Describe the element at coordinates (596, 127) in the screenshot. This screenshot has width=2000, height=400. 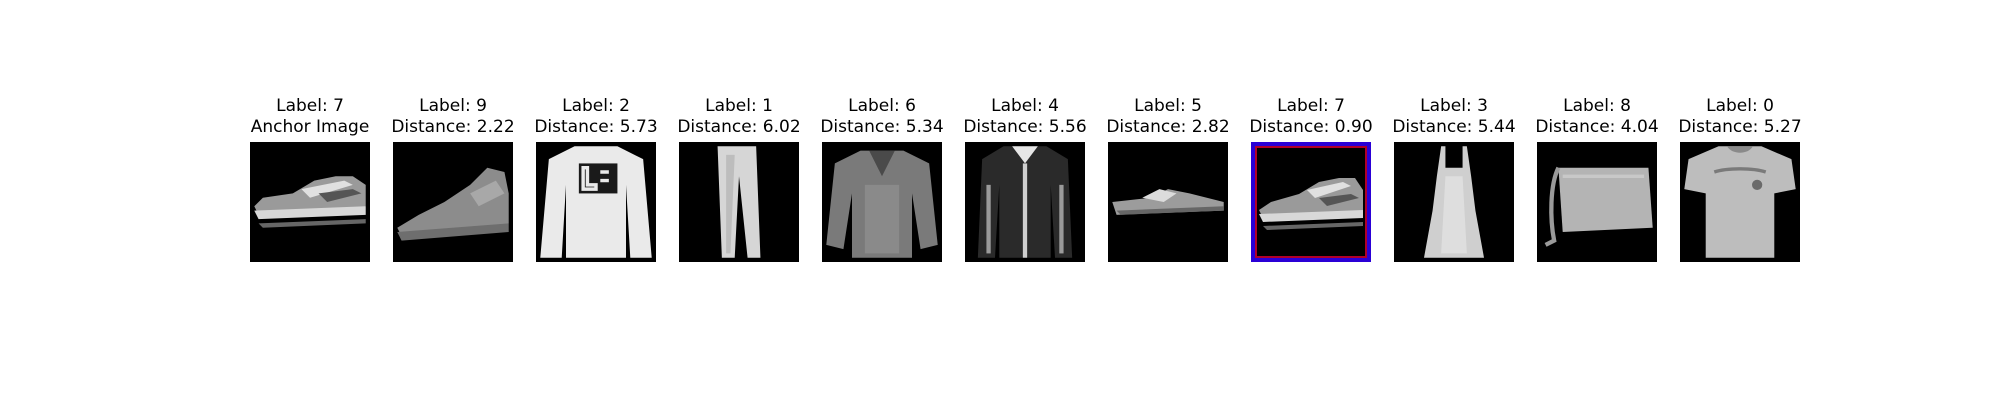
I see `panel-distance: Distance: 5.73` at that location.